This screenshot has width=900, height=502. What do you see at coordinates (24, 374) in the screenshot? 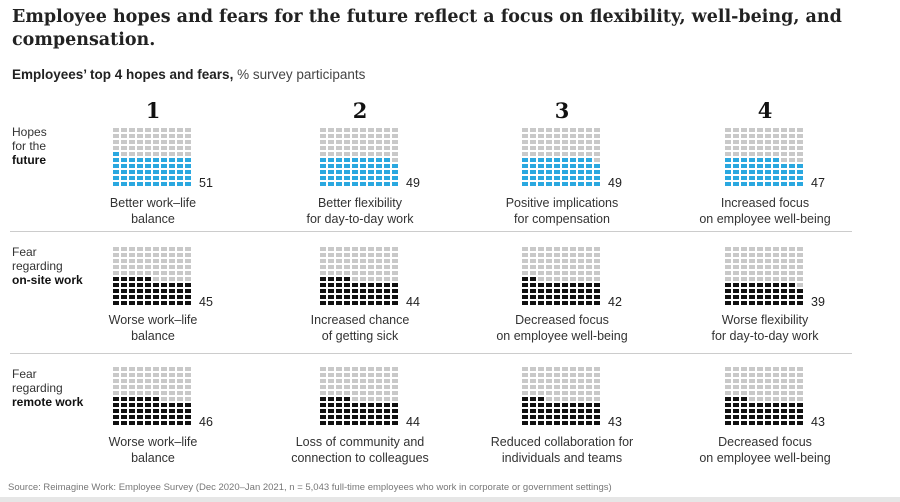
I see `row-label-line: Fear` at bounding box center [24, 374].